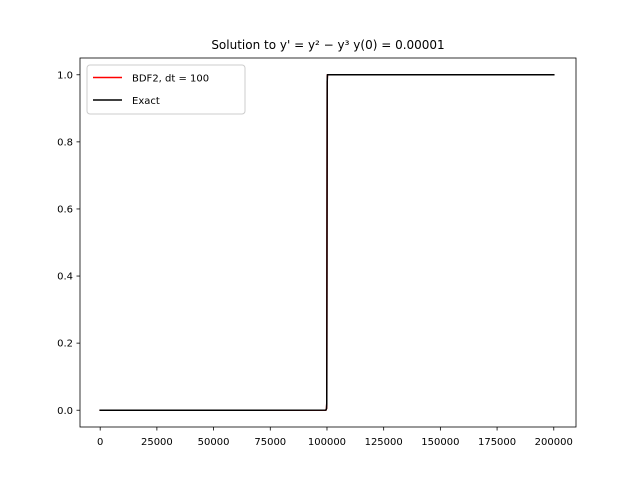 The width and height of the screenshot is (640, 480). Describe the element at coordinates (497, 442) in the screenshot. I see `x-tick-label: 175000` at that location.